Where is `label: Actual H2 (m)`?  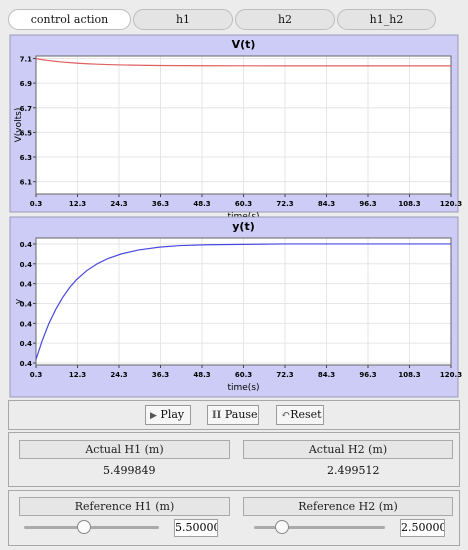
label: Actual H2 (m) is located at coordinates (348, 449).